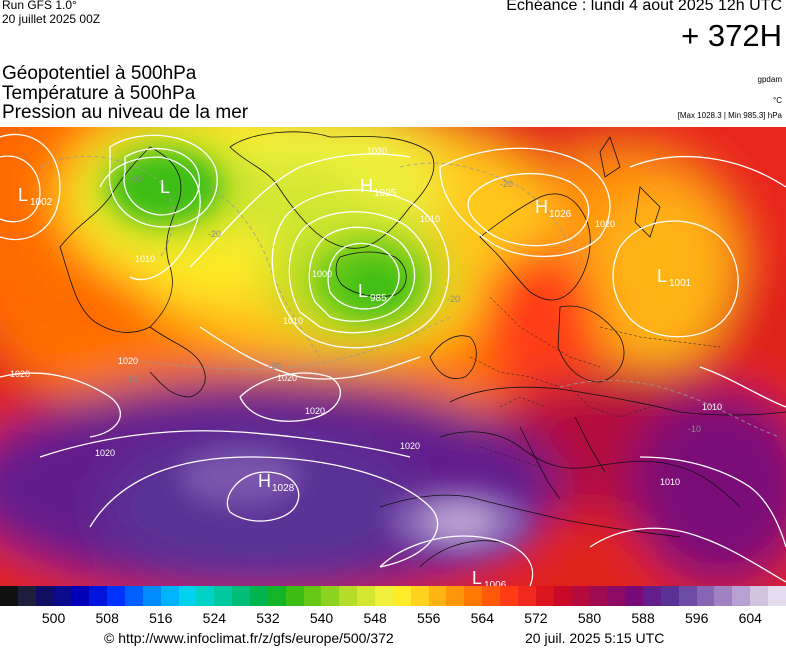  Describe the element at coordinates (99, 93) in the screenshot. I see `title-temperature: Température à 500hPa` at that location.